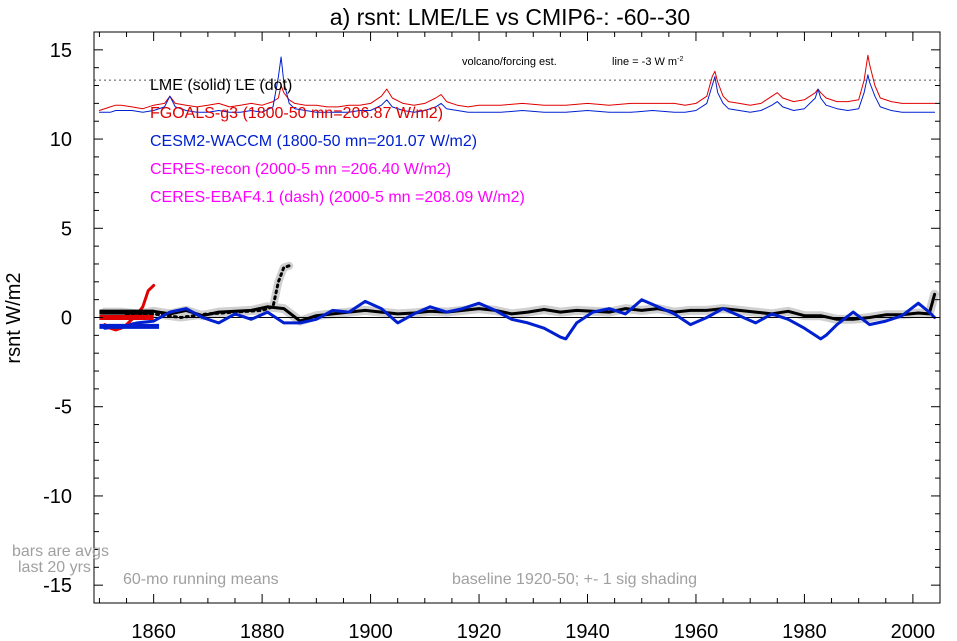 This screenshot has height=641, width=957. Describe the element at coordinates (61, 140) in the screenshot. I see `y-tick-label: 10` at that location.